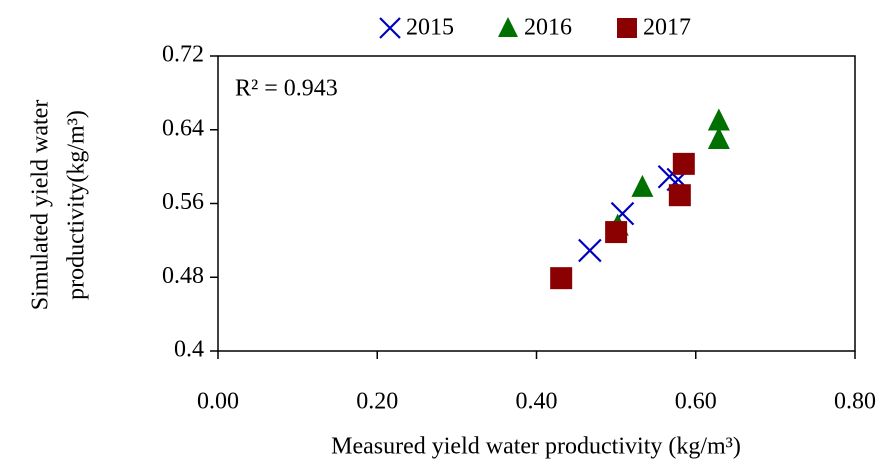  Describe the element at coordinates (183, 276) in the screenshot. I see `y-tick-label: 0.48` at that location.